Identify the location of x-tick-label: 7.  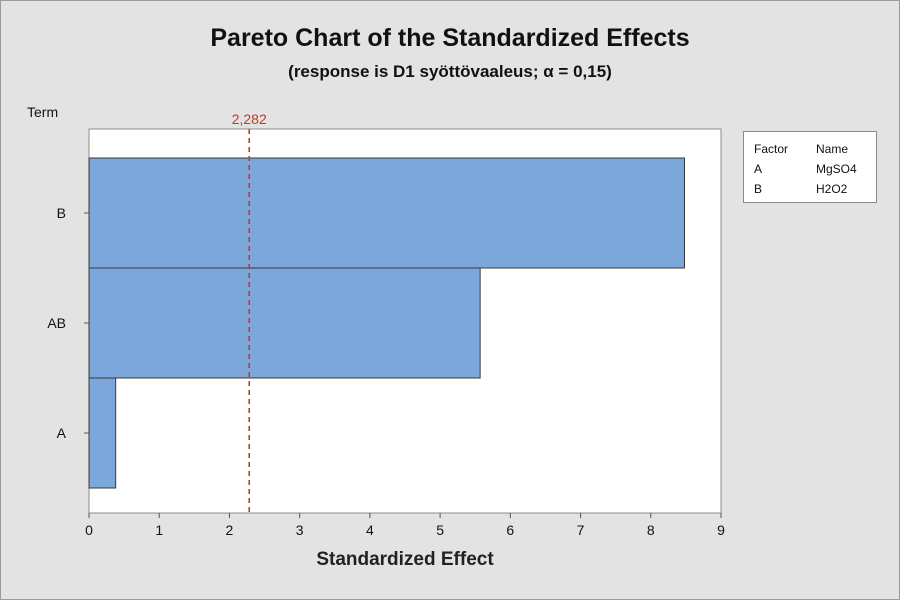
(581, 530).